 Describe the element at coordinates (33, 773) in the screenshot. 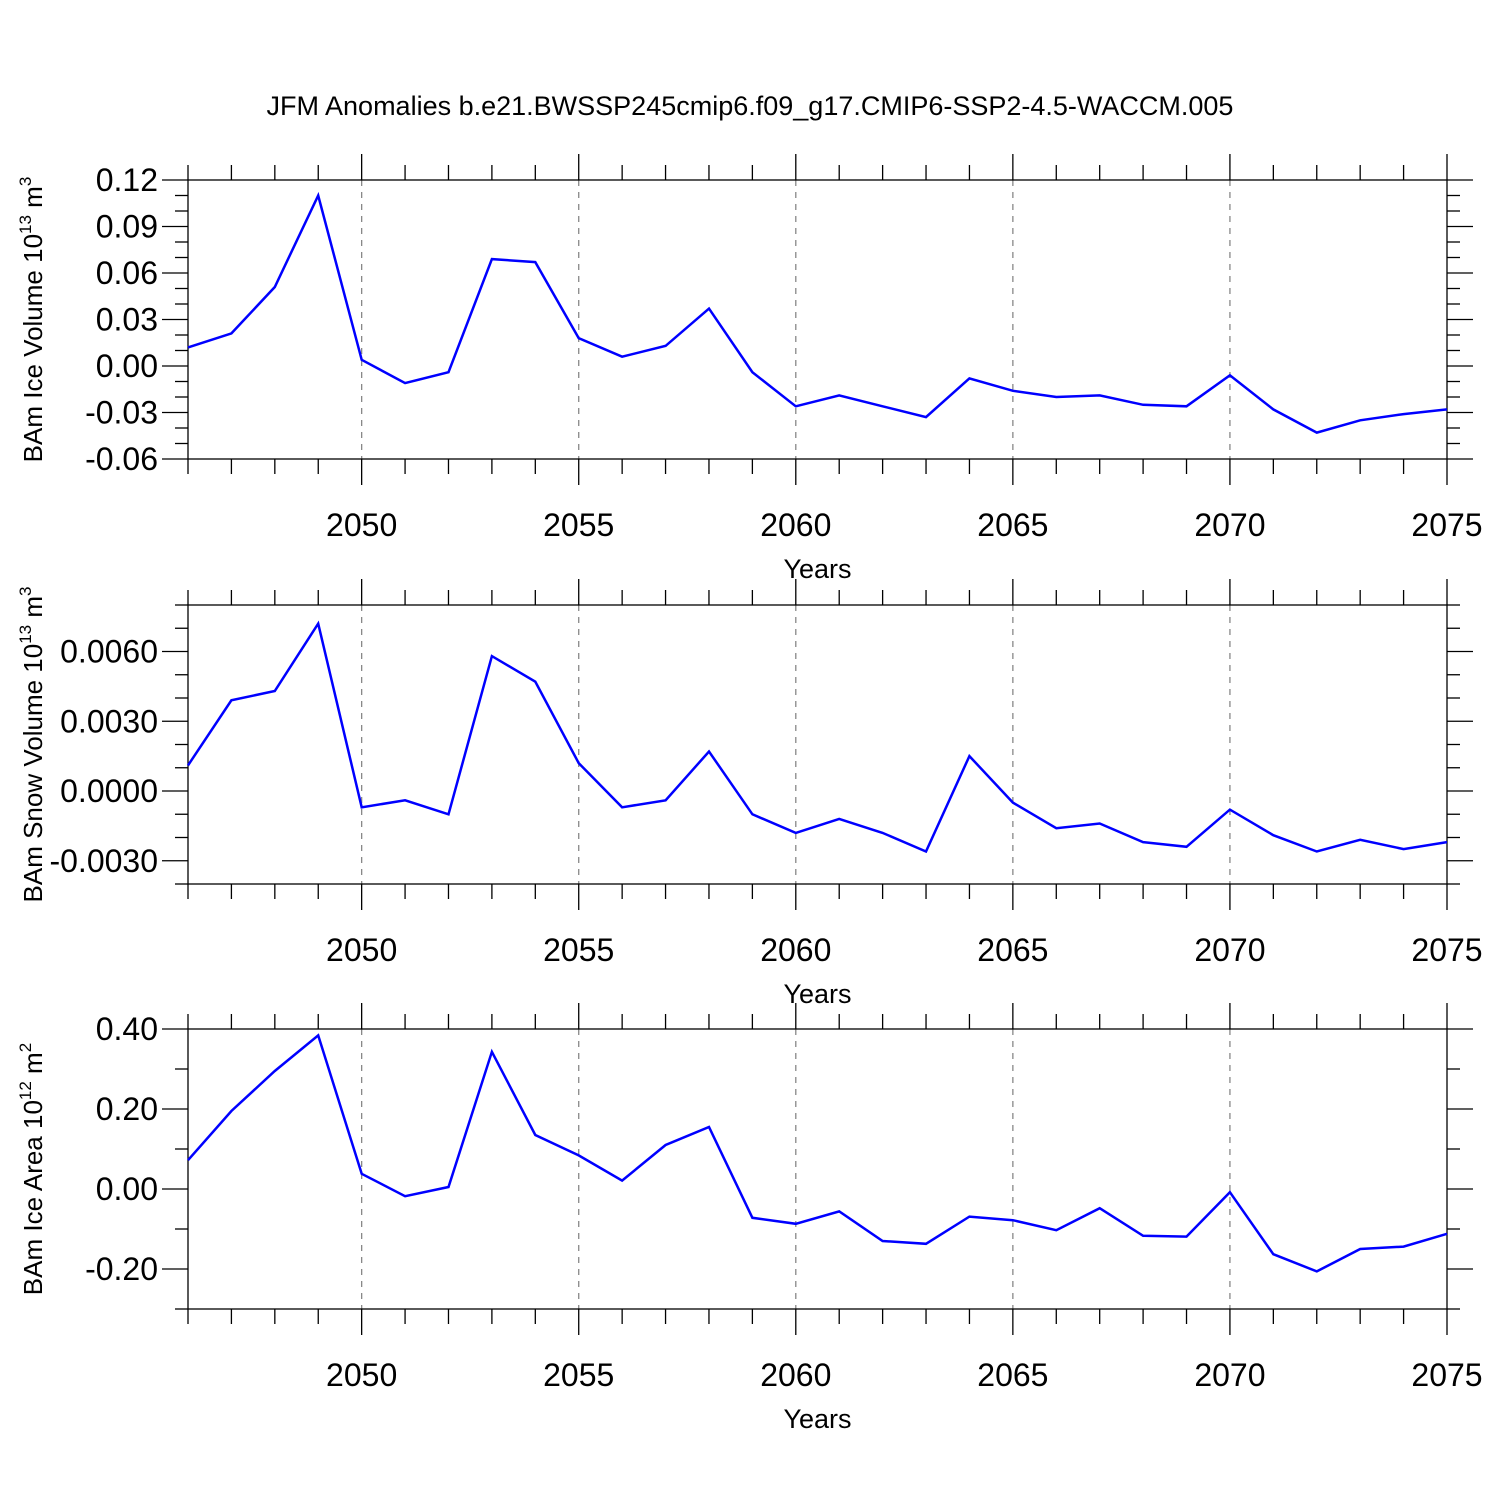

I see `y-label-text: BAm Snow Volume 10` at that location.